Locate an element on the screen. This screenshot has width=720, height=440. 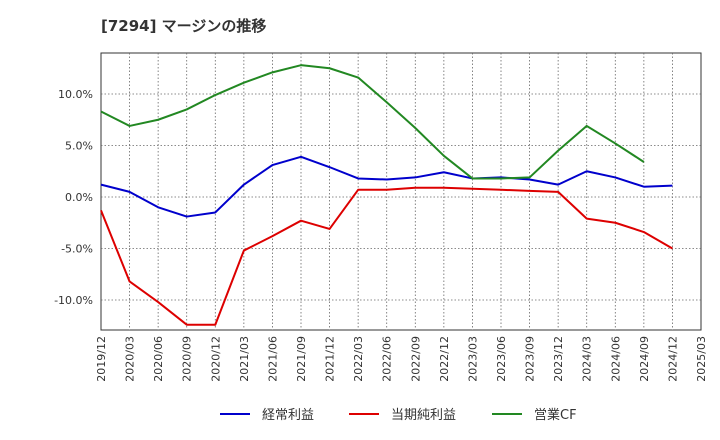
x-tick-label: 2024/06 is located at coordinates (615, 359).